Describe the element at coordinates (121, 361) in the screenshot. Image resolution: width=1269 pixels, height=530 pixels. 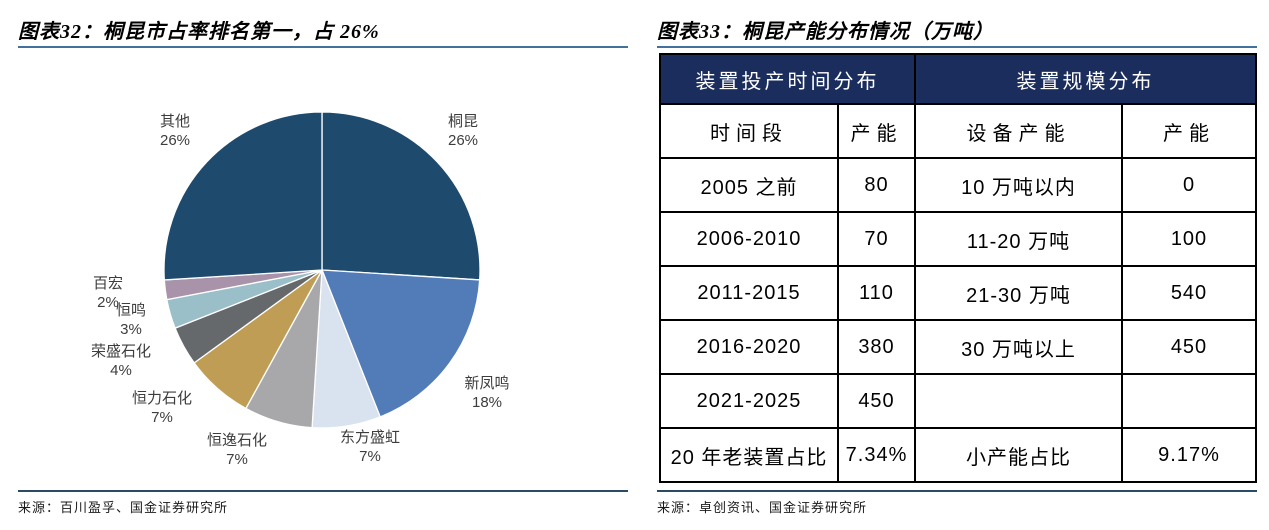
I see `pie-label-荣盛石化: 荣盛石化 4%` at that location.